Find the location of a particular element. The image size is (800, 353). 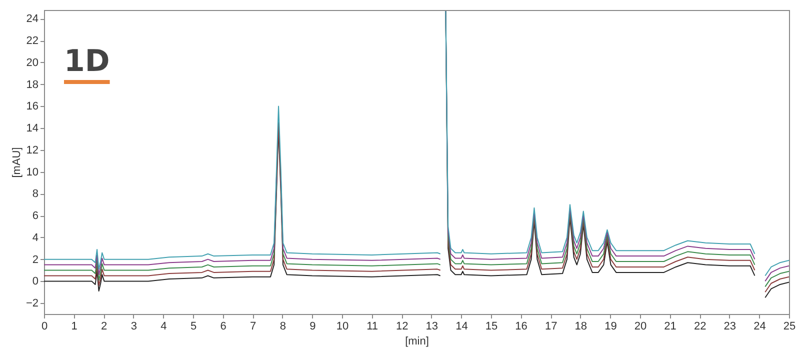

x-axis-title: [min] is located at coordinates (417, 342).